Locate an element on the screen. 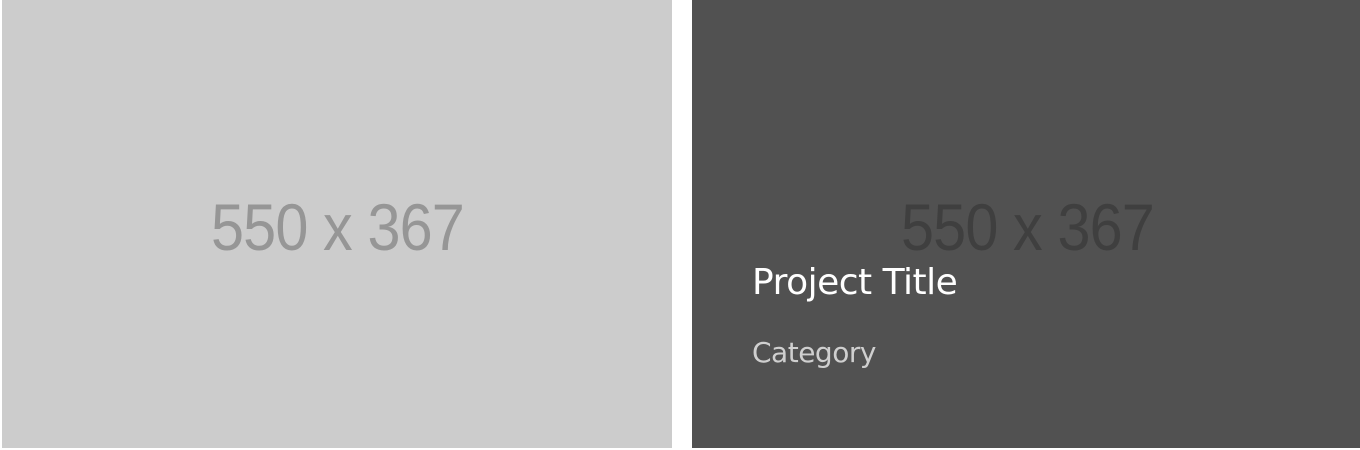 Image resolution: width=1360 pixels, height=450 pixels. portfolio-item-1-image-label: 550 x 367 is located at coordinates (337, 227).